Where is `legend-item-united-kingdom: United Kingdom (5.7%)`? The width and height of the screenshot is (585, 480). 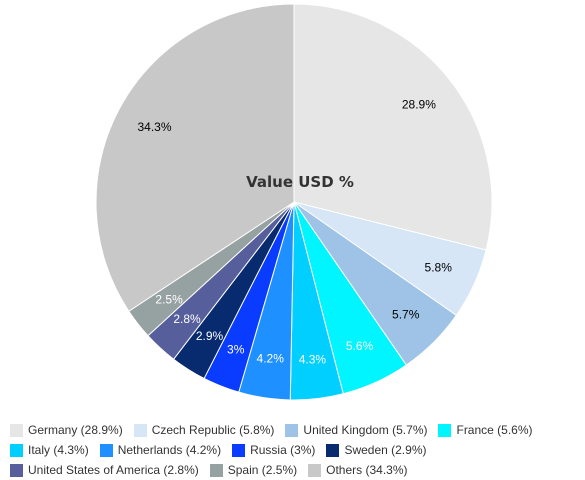 legend-item-united-kingdom: United Kingdom (5.7%) is located at coordinates (356, 430).